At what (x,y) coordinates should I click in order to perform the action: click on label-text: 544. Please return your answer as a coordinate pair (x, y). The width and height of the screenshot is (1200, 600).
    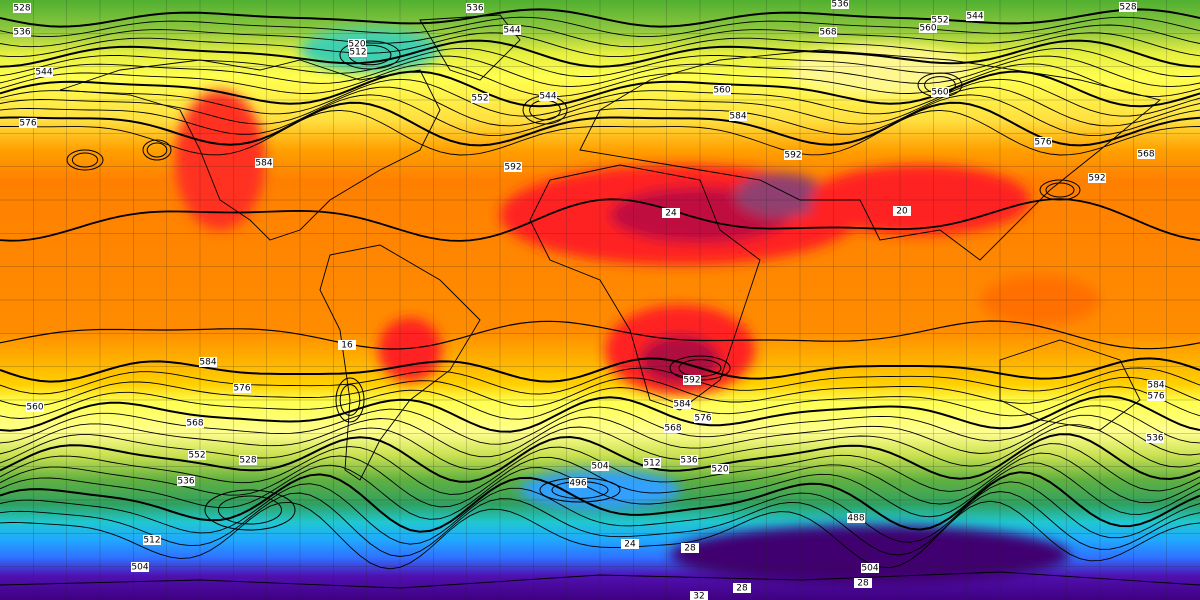
    Looking at the image, I should click on (974, 17).